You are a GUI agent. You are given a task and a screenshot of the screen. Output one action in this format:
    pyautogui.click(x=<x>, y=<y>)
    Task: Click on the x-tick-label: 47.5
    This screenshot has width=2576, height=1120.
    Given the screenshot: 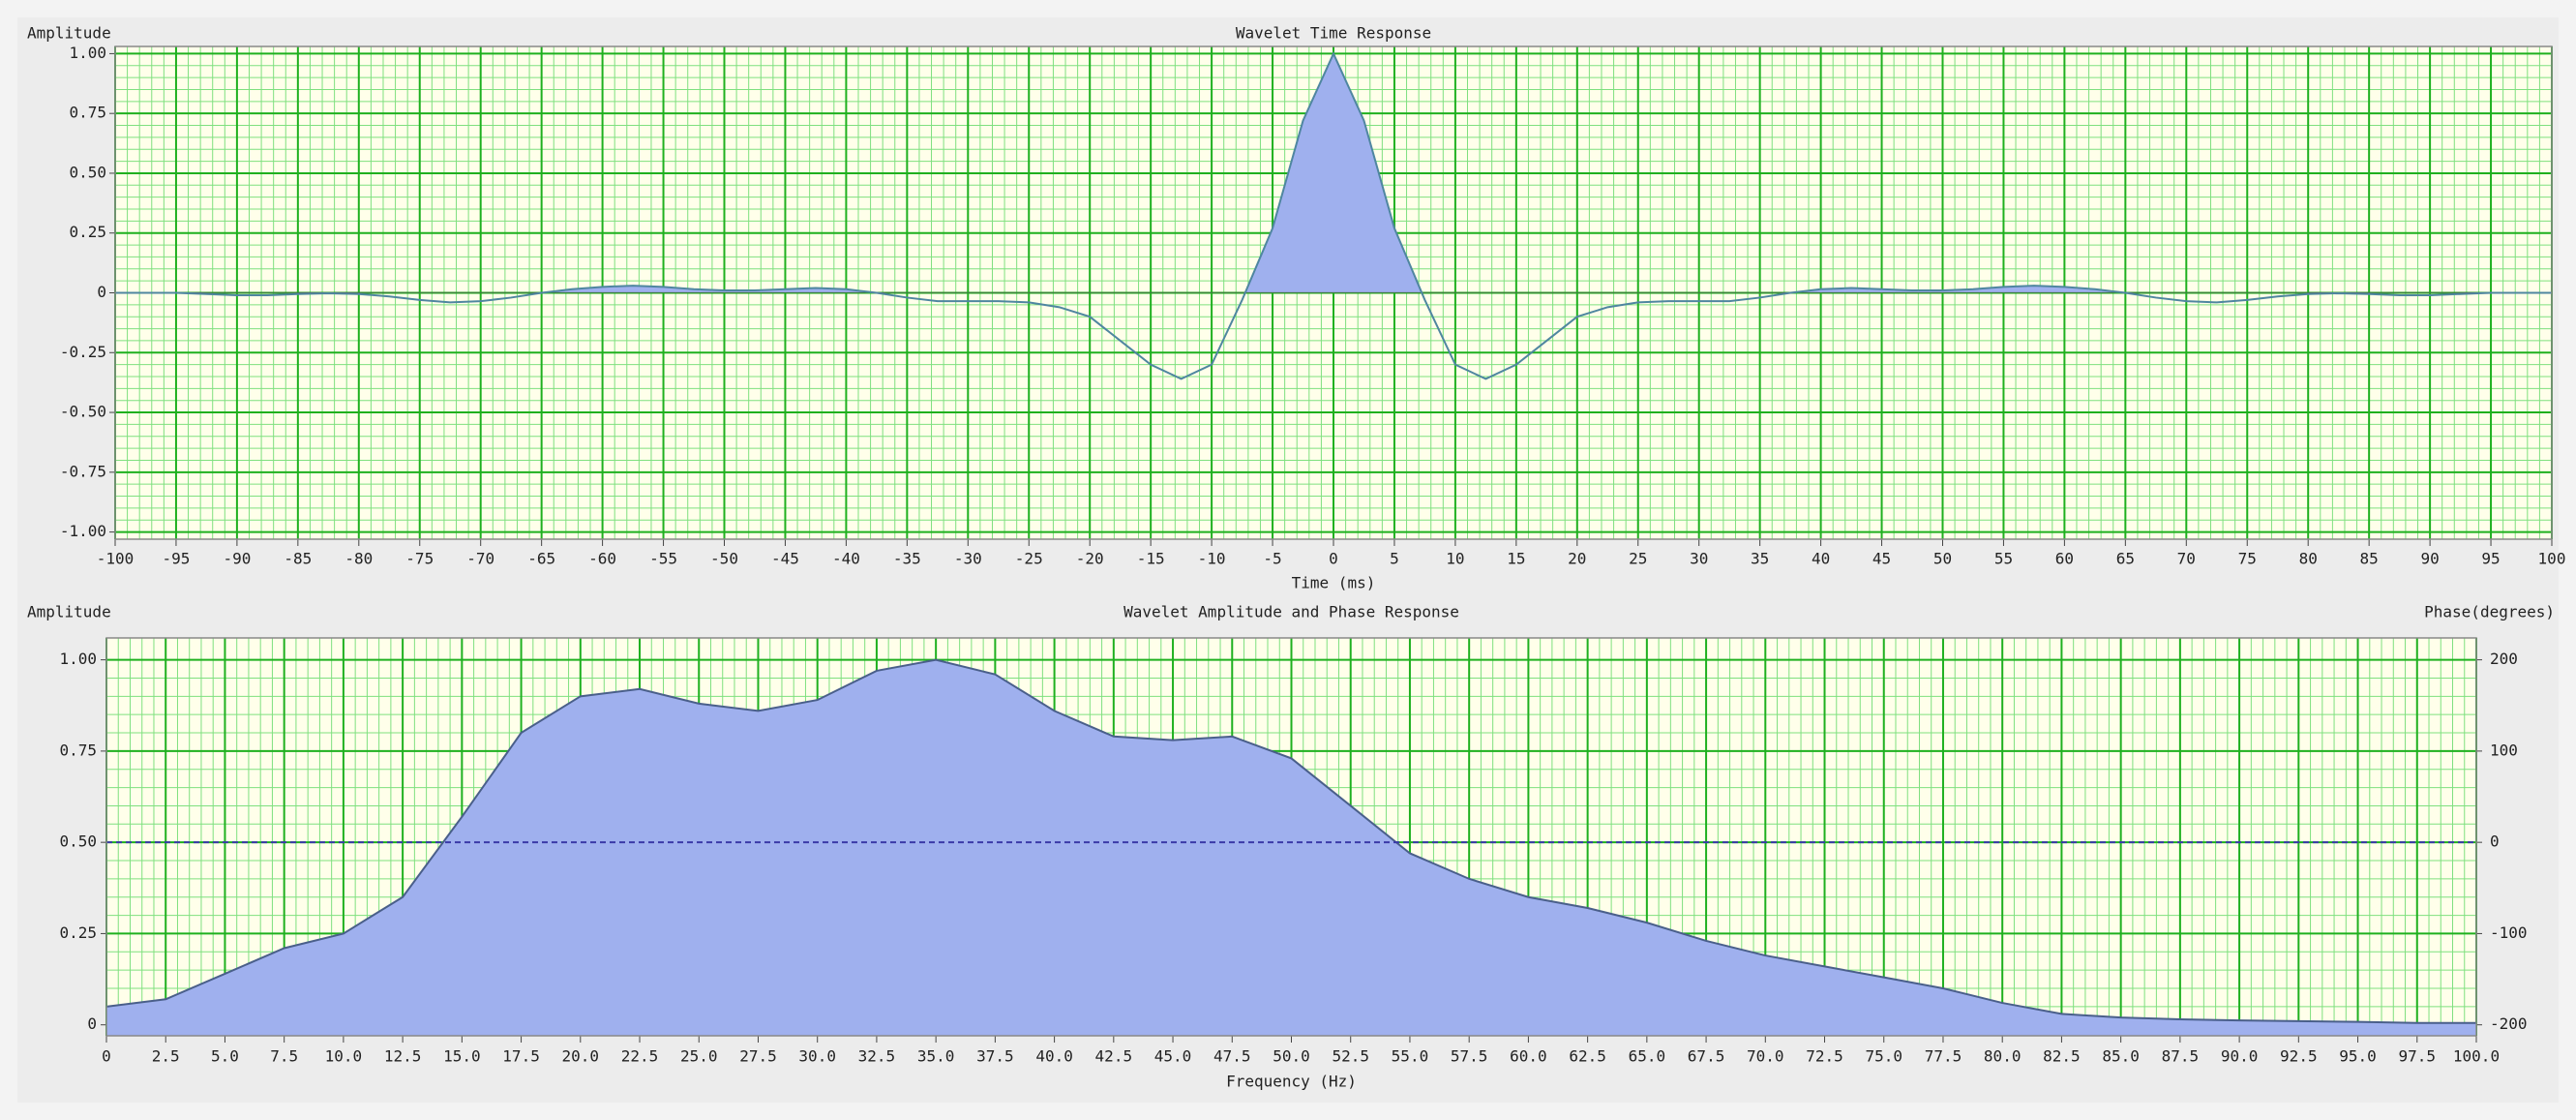 What is the action you would take?
    pyautogui.click(x=1232, y=1056)
    